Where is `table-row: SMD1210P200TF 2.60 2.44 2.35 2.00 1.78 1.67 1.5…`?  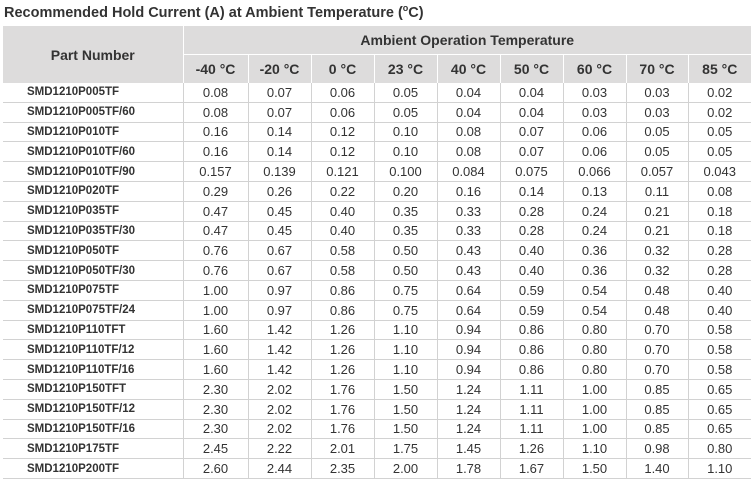
table-row: SMD1210P200TF 2.60 2.44 2.35 2.00 1.78 1.67 1.5… is located at coordinates (377, 468).